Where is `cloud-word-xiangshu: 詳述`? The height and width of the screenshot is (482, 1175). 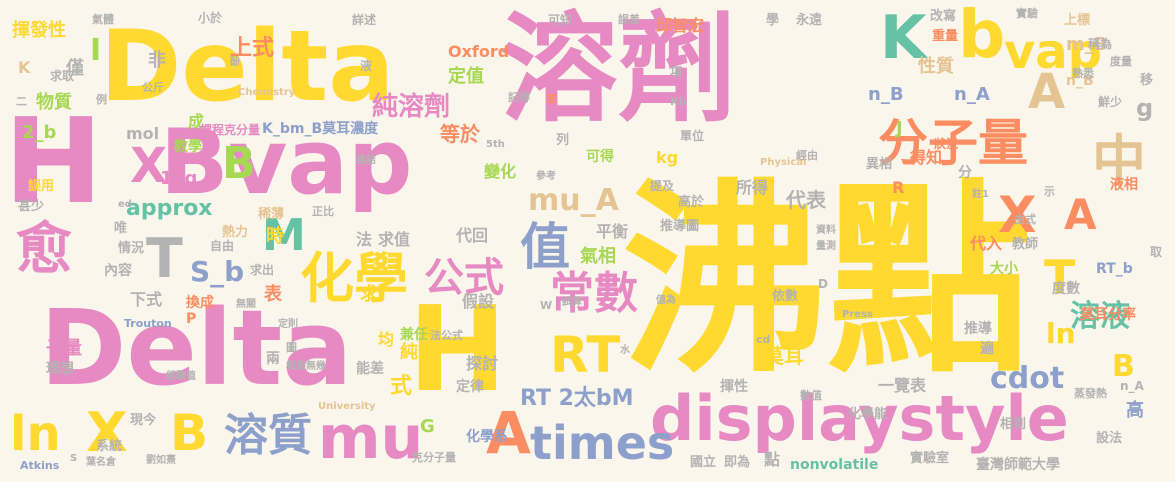 cloud-word-xiangshu: 詳述 is located at coordinates (364, 20).